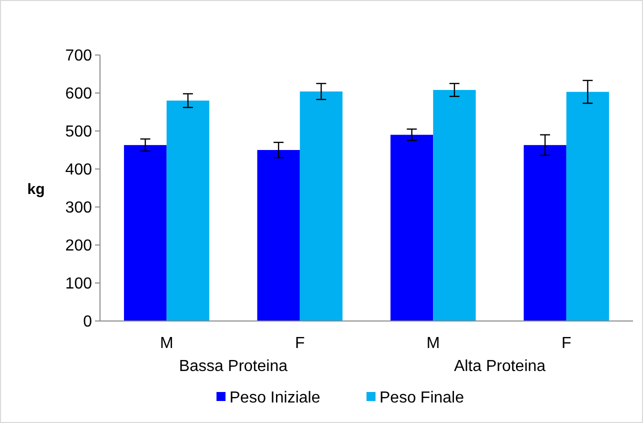 This screenshot has height=423, width=643. What do you see at coordinates (78, 132) in the screenshot?
I see `y-tick-label: 500` at bounding box center [78, 132].